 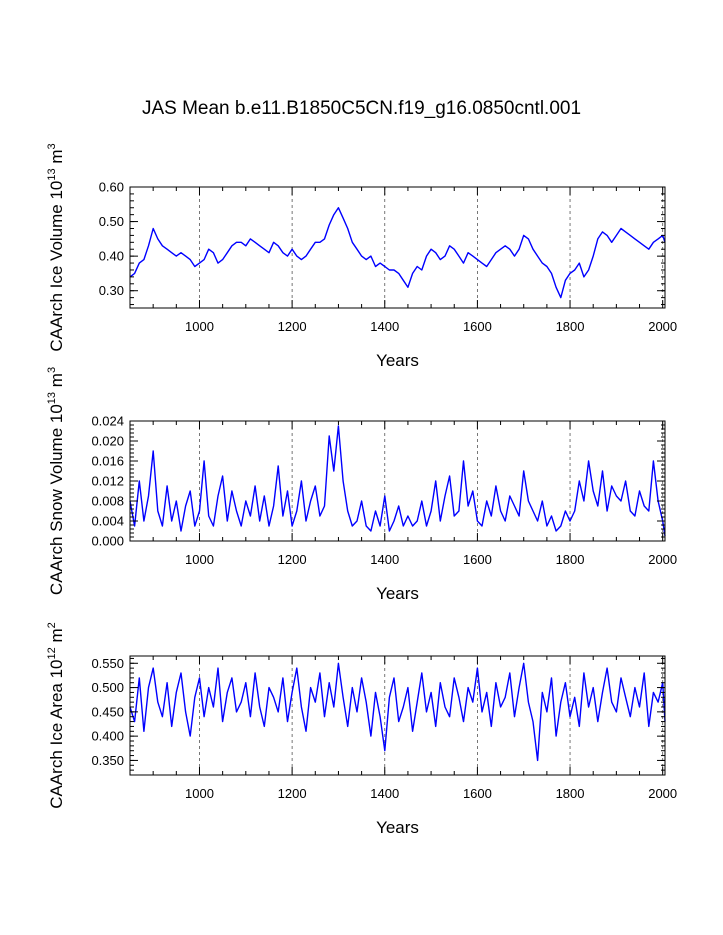 What do you see at coordinates (111, 290) in the screenshot?
I see `y-tick-label: 0.30` at bounding box center [111, 290].